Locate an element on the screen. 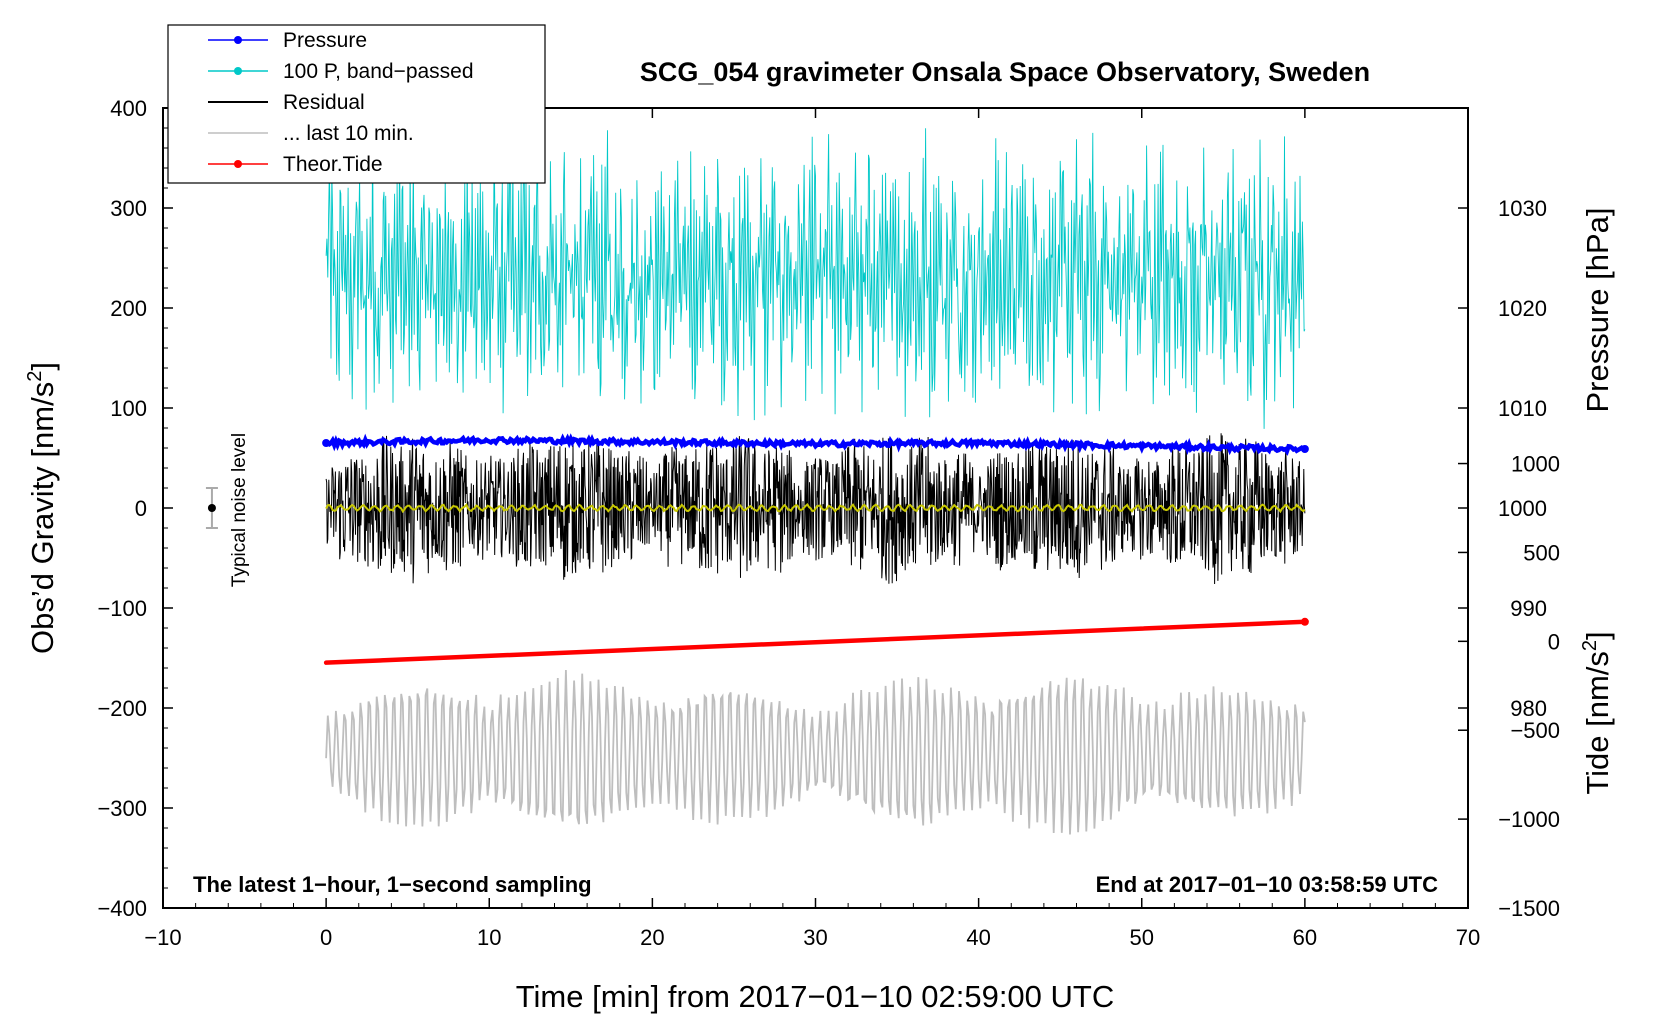 The image size is (1660, 1020). tide-tick-label: −1500 is located at coordinates (1529, 908).